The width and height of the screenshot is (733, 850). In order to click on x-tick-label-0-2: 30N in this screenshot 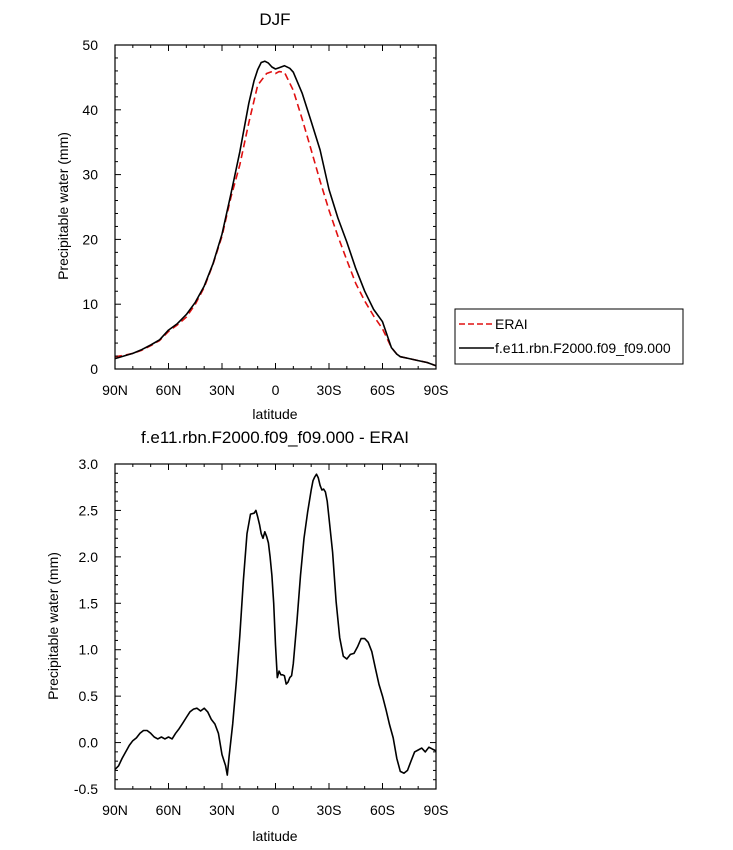, I will do `click(222, 390)`.